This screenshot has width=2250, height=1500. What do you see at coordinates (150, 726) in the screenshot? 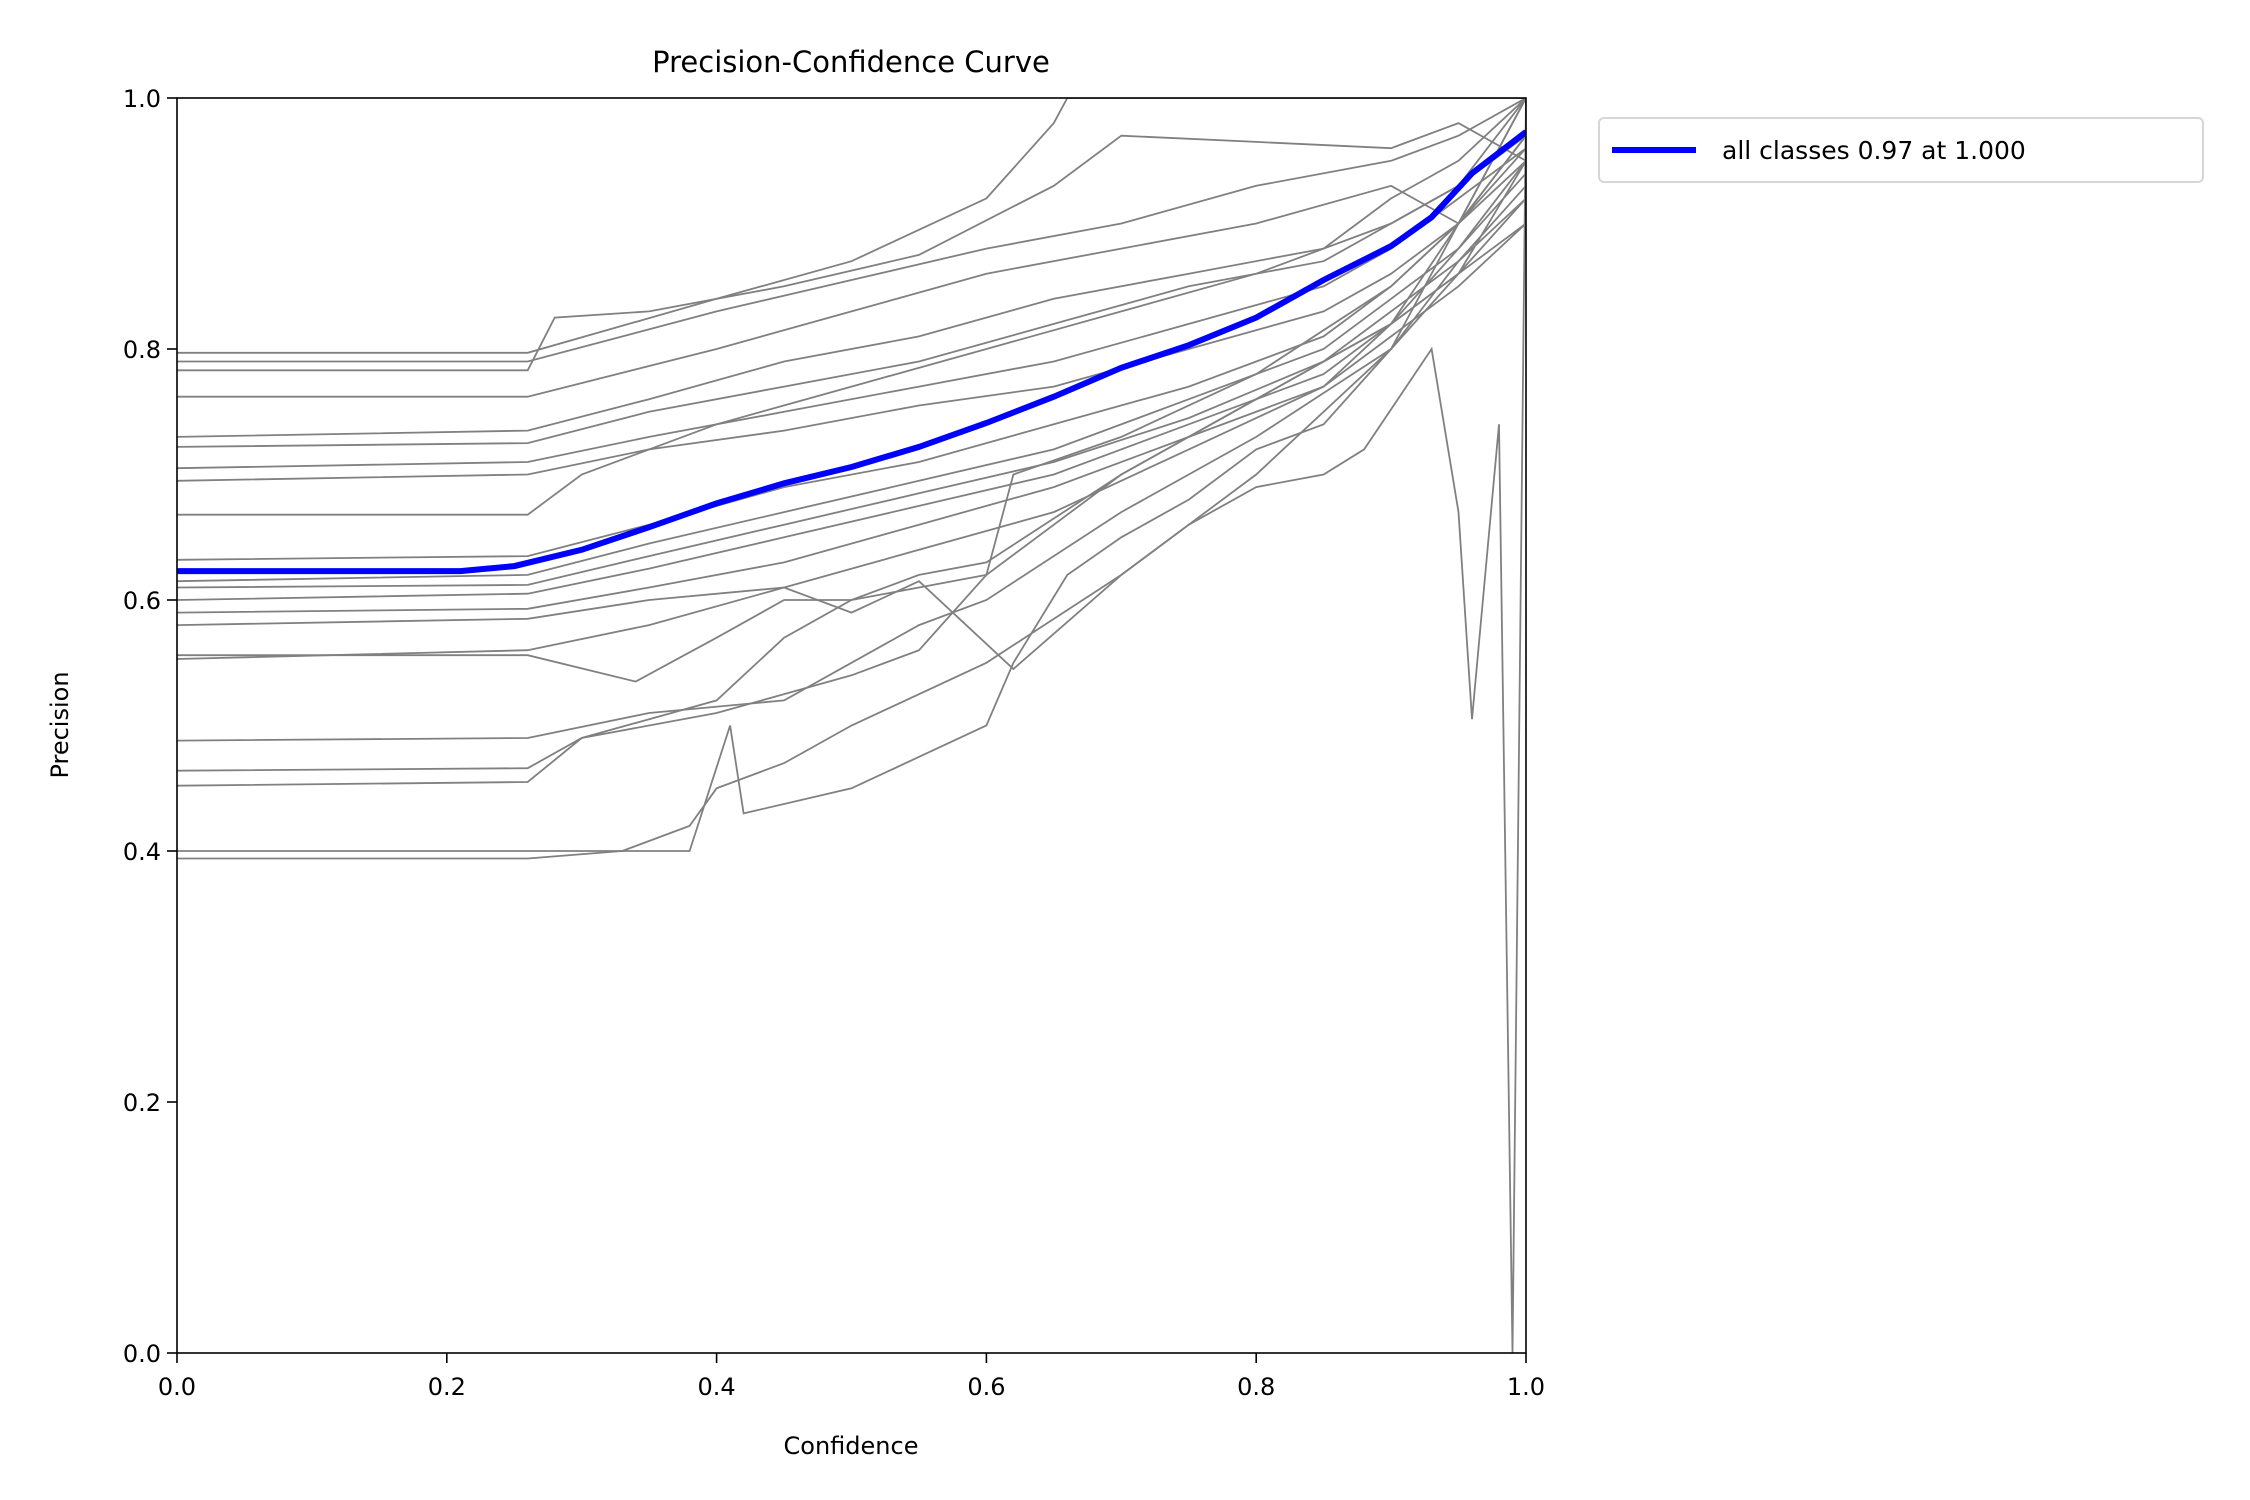
I see `y-axis-ticks: 0.0 0.2 0.4 0.6 0.8 1.0` at bounding box center [150, 726].